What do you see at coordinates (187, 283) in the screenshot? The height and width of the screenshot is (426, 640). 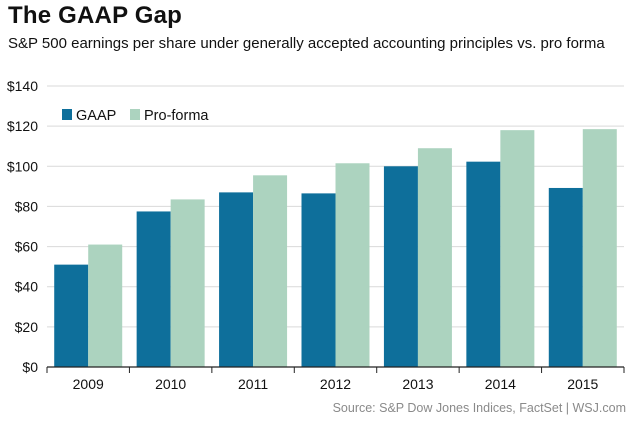 I see `bar-proforma-2010` at bounding box center [187, 283].